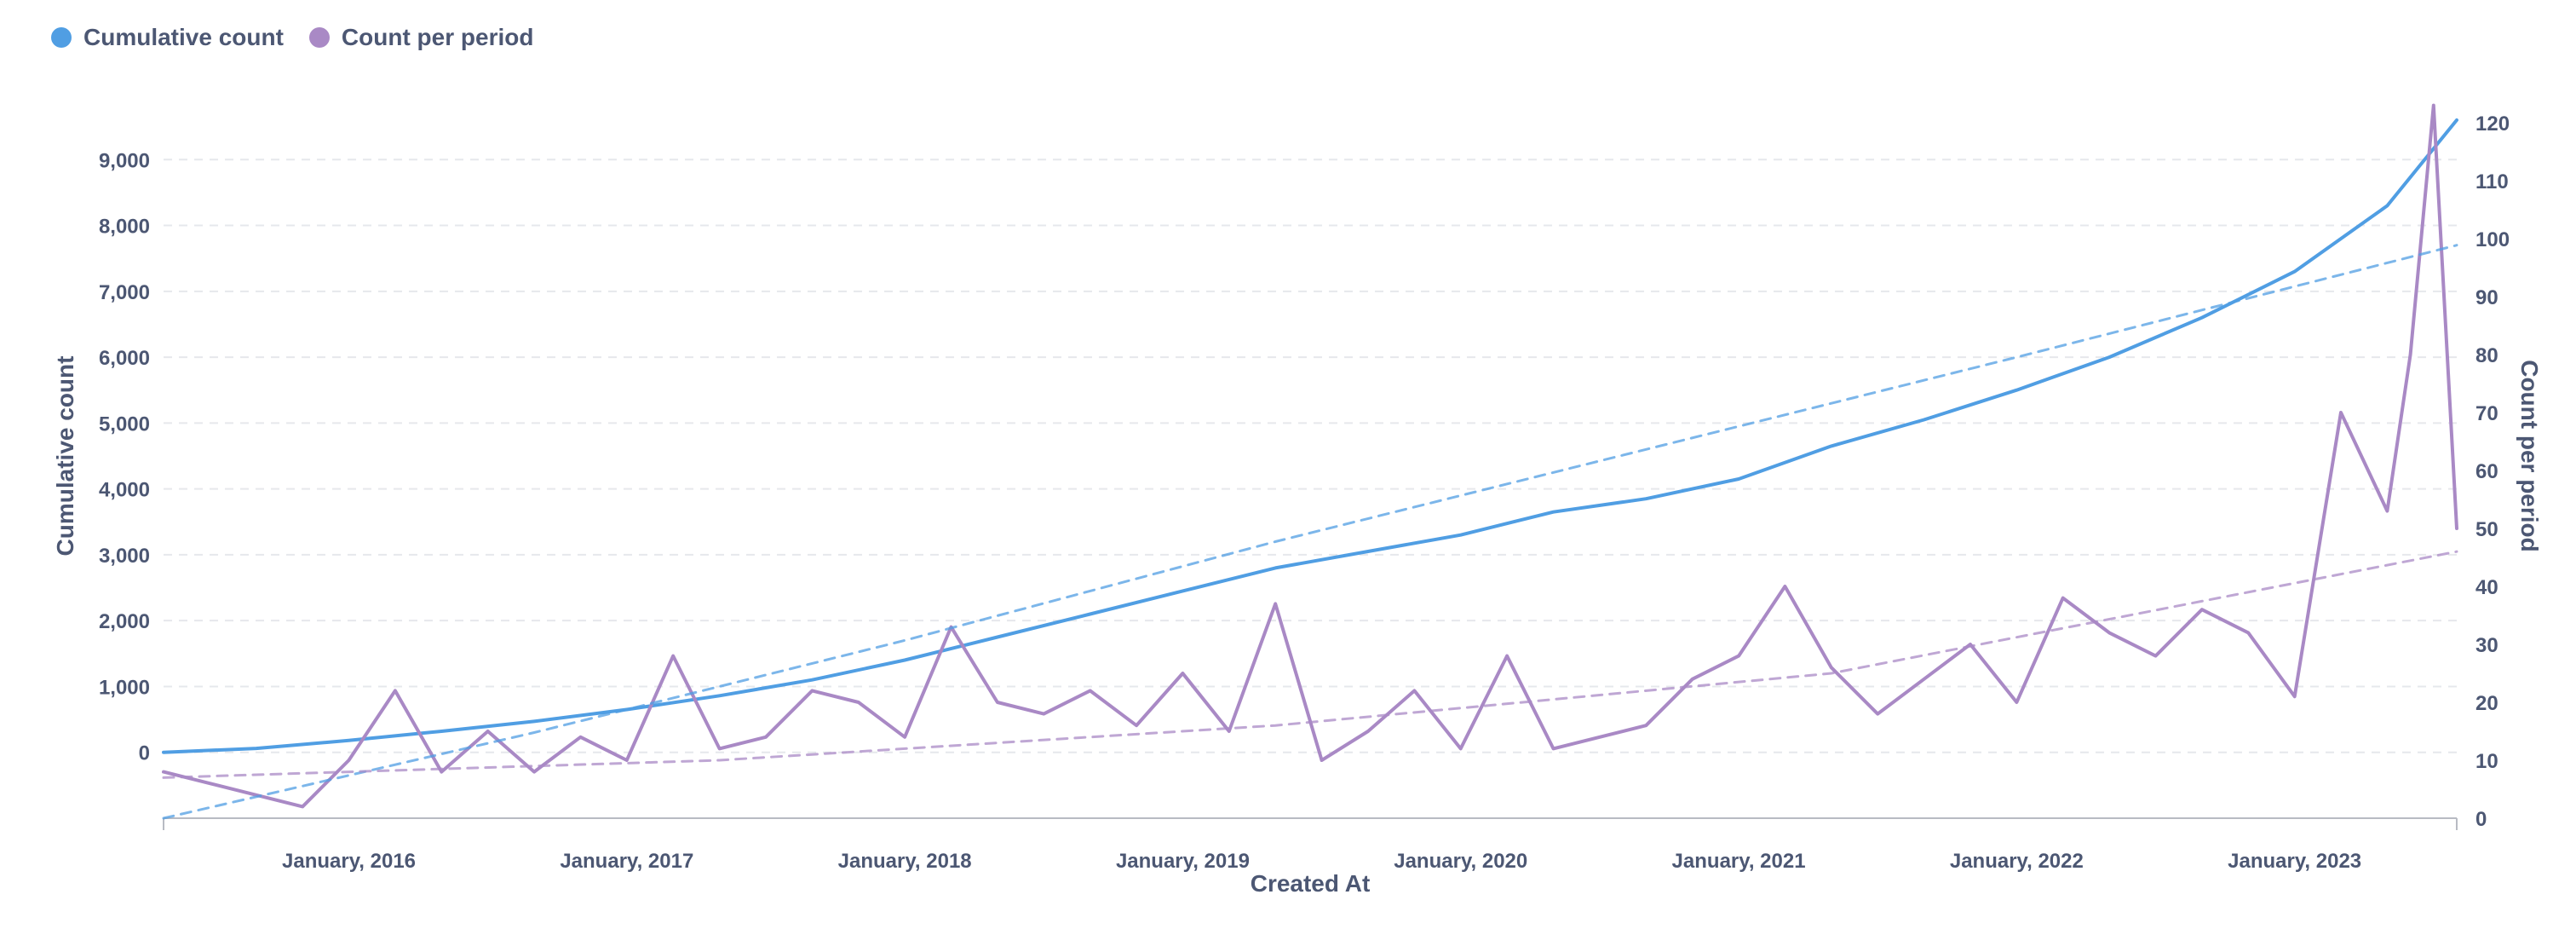 The image size is (2576, 929). I want to click on x-tick-label: January, 2018, so click(905, 862).